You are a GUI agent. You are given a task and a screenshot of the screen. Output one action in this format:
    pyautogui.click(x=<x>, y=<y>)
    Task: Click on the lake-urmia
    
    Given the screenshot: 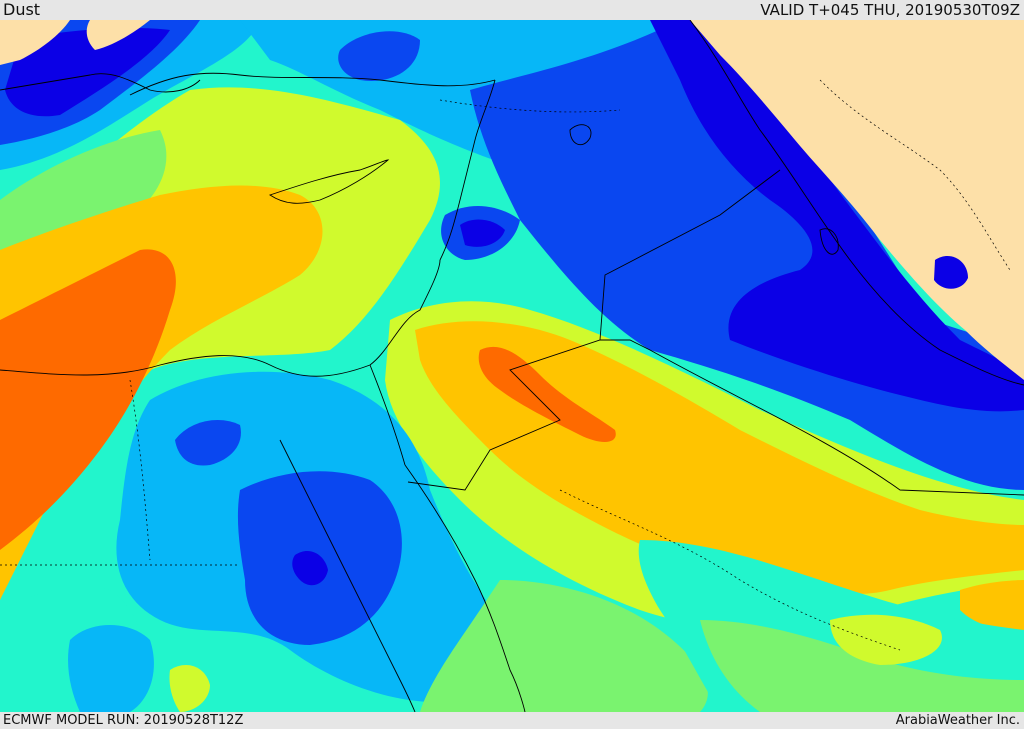 What is the action you would take?
    pyautogui.click(x=829, y=241)
    